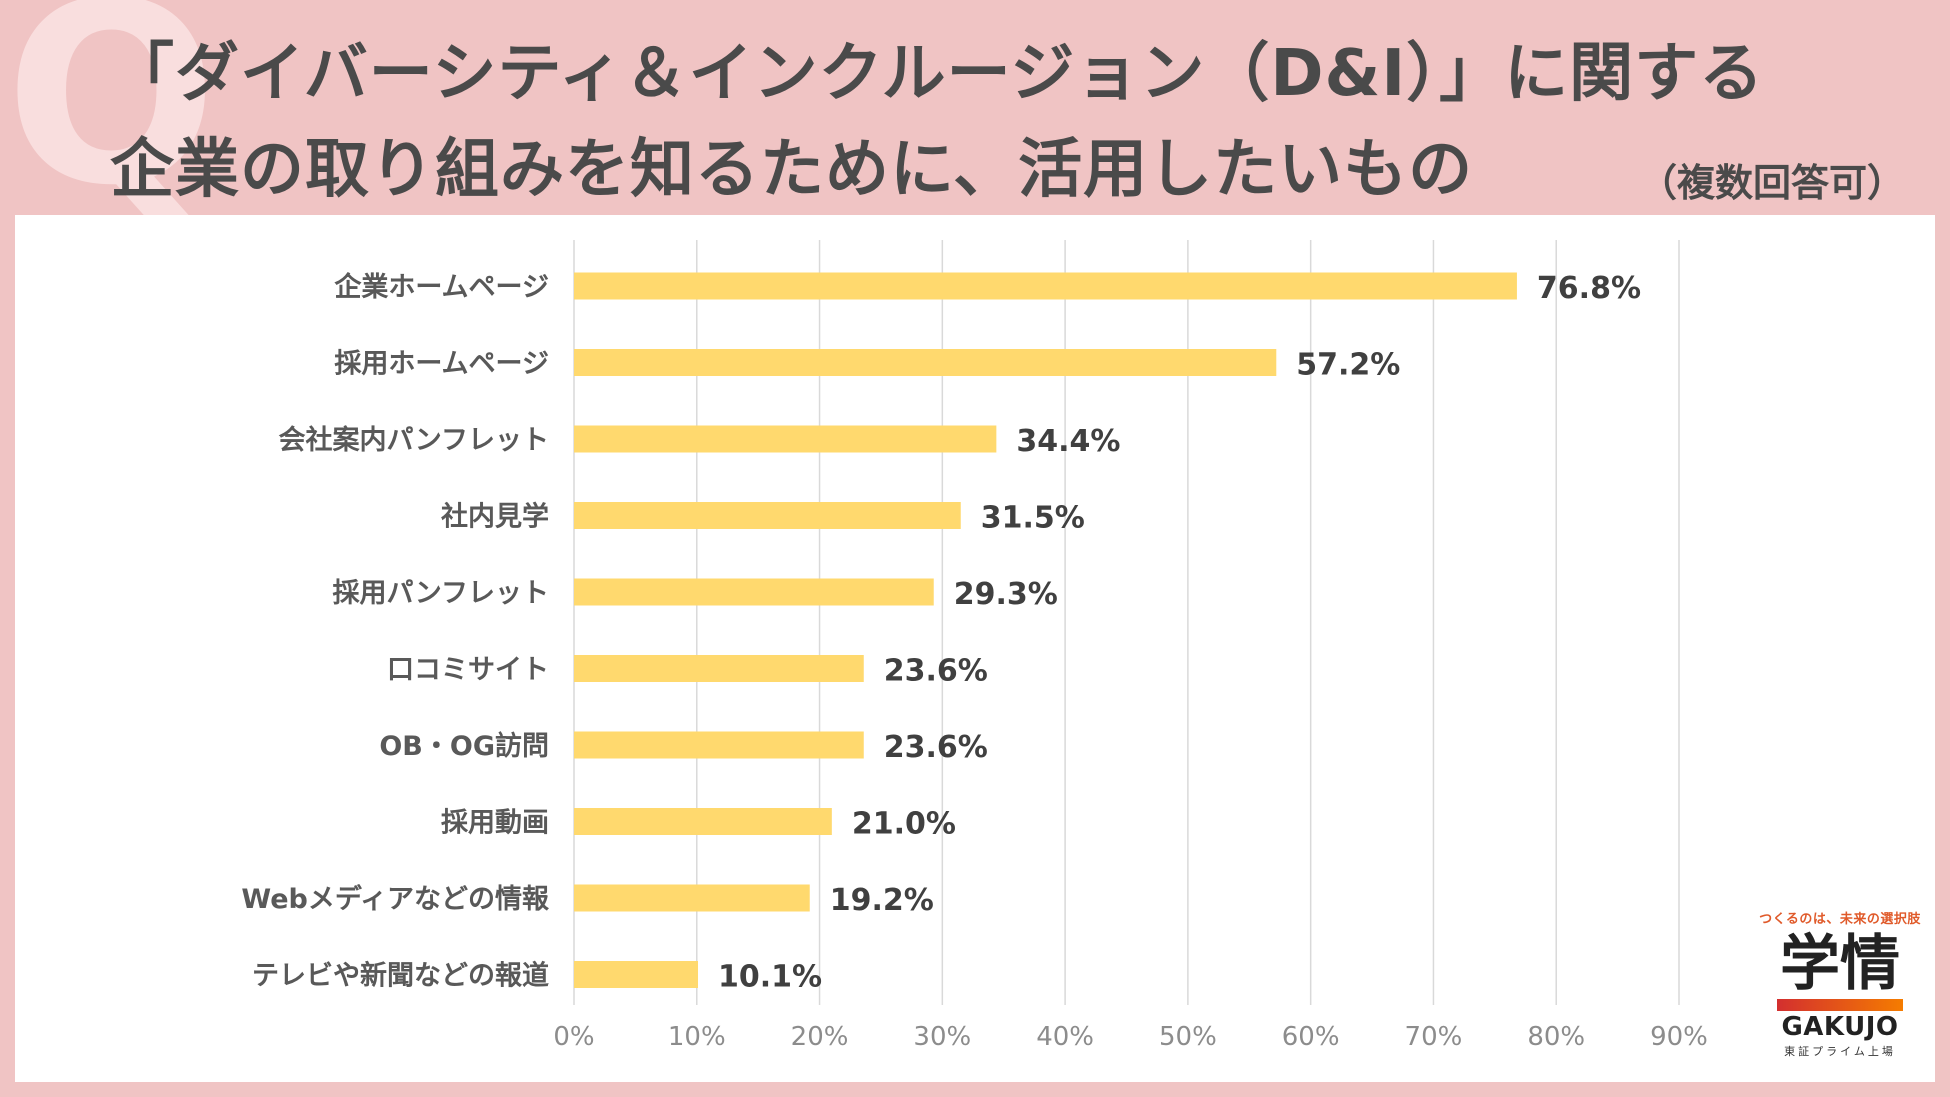 This screenshot has height=1097, width=1950. I want to click on category-label: テレビや新聞などの報道, so click(400, 976).